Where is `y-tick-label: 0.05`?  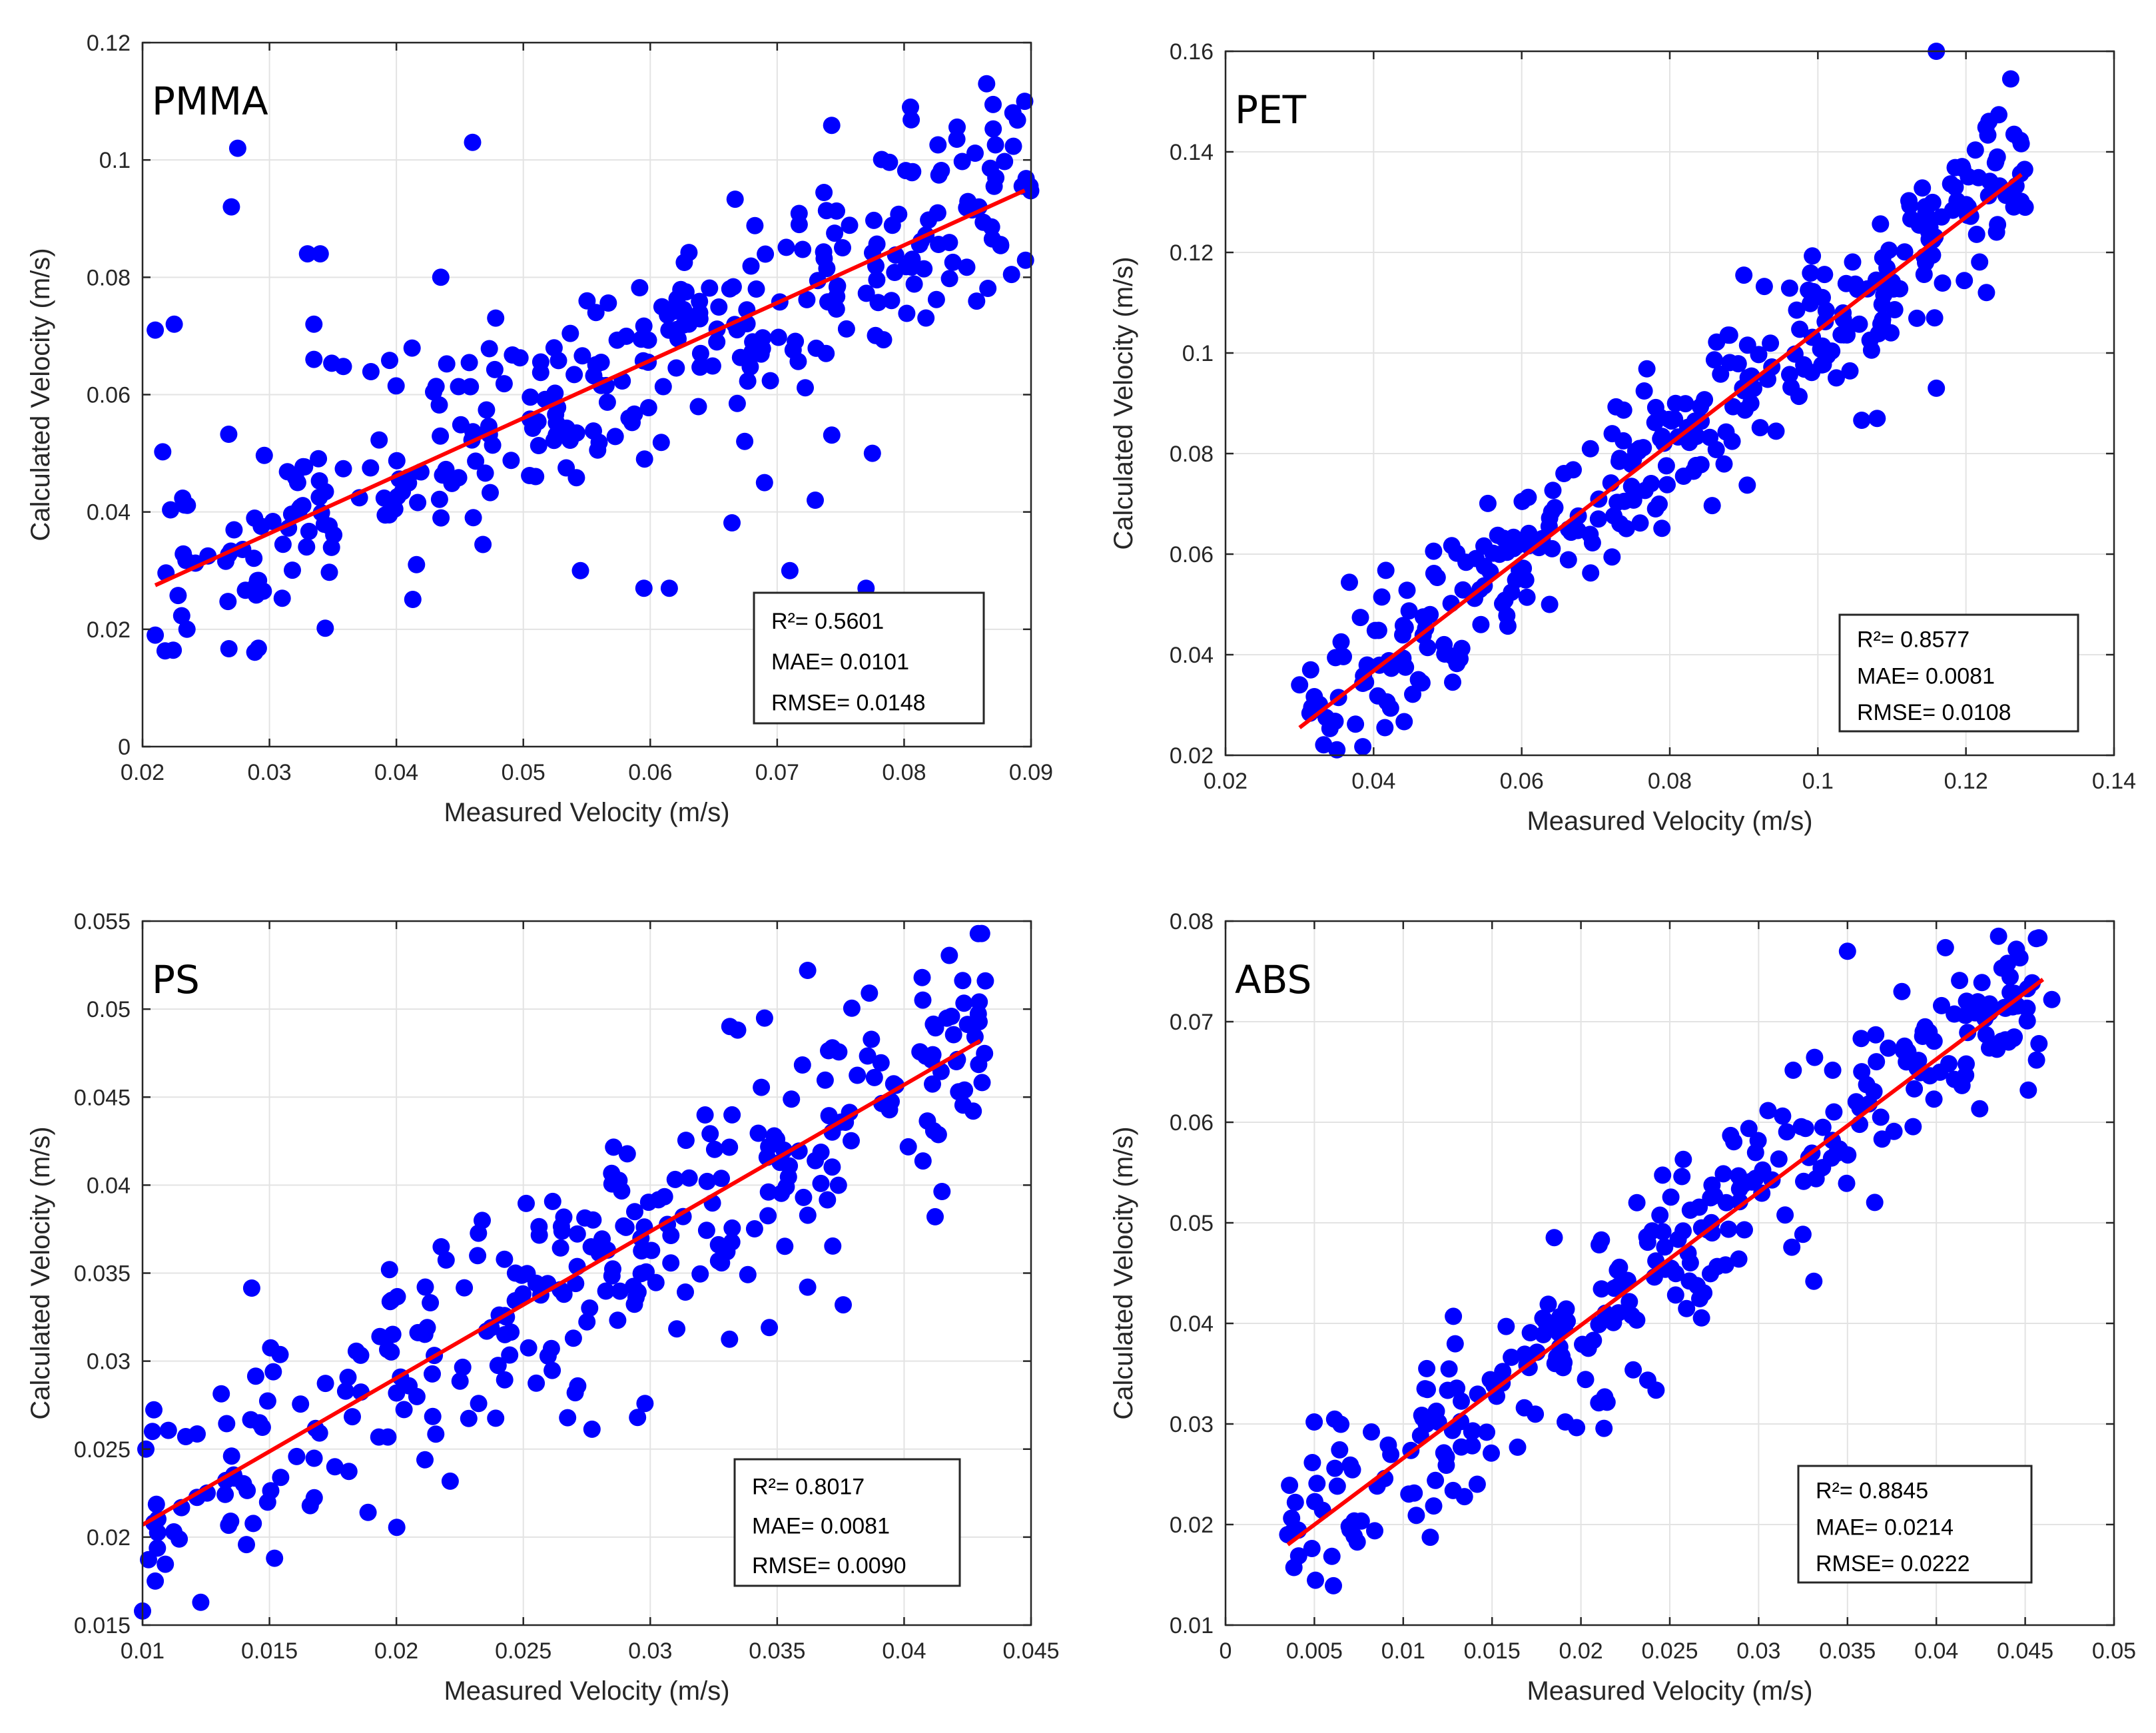
y-tick-label: 0.05 is located at coordinates (1192, 1223).